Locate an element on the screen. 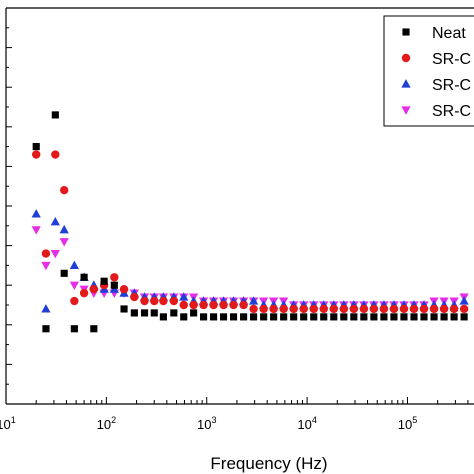 The height and width of the screenshot is (474, 474). x-tick-label: 10⁴ is located at coordinates (306, 423).